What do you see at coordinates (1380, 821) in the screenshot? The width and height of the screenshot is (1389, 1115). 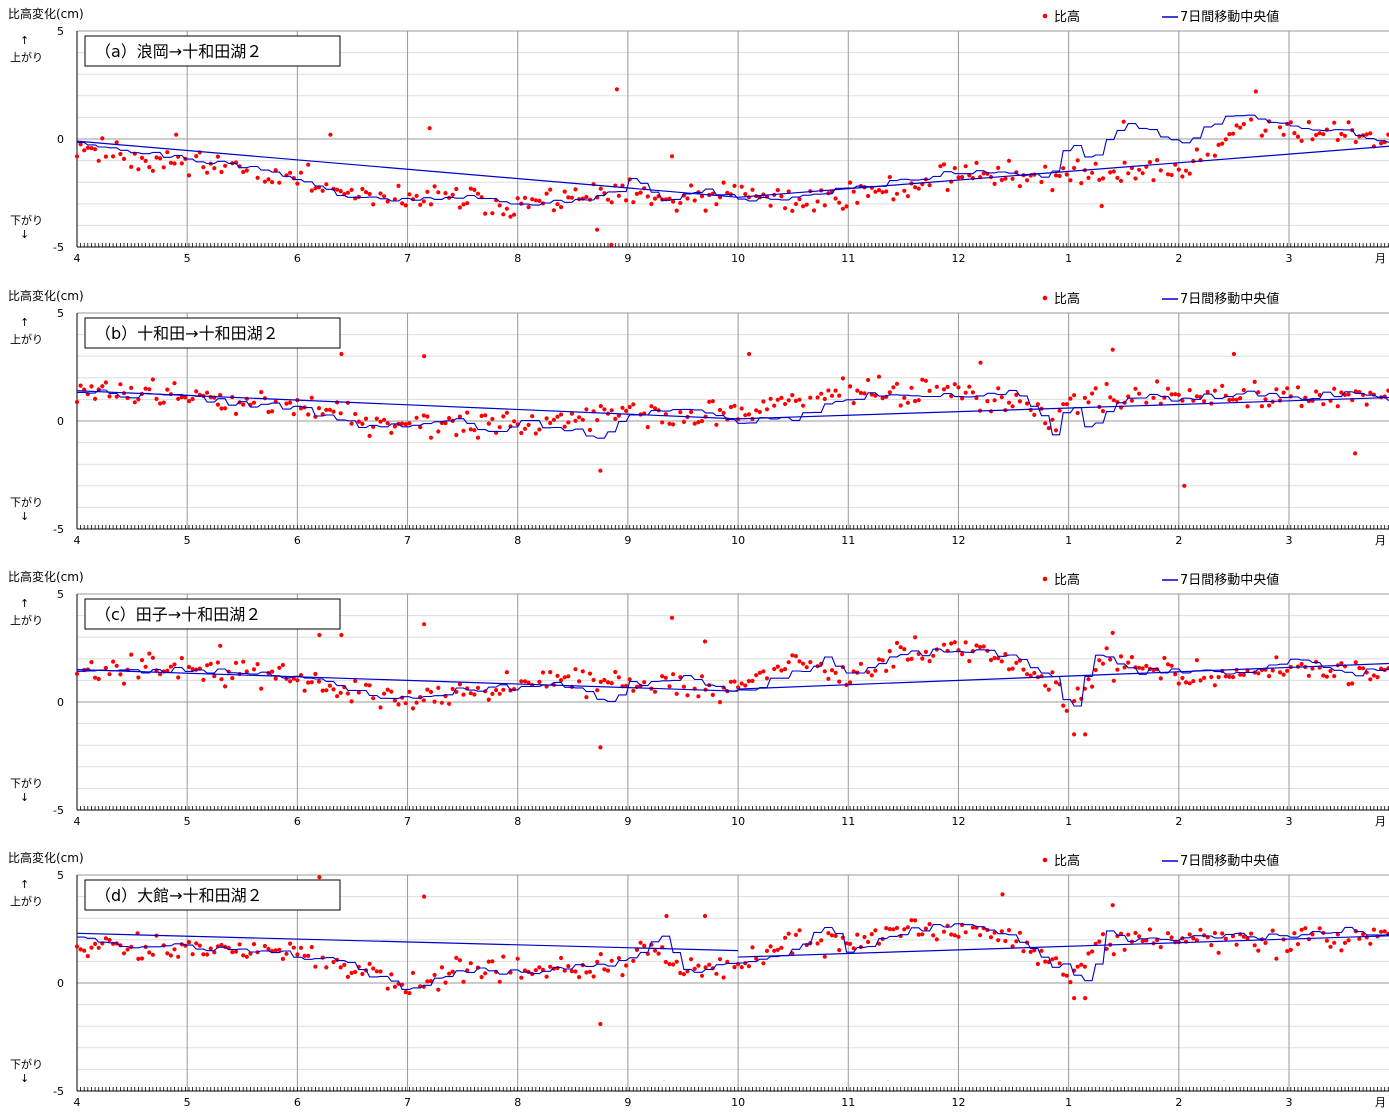 I see `x-axis-label: 月` at bounding box center [1380, 821].